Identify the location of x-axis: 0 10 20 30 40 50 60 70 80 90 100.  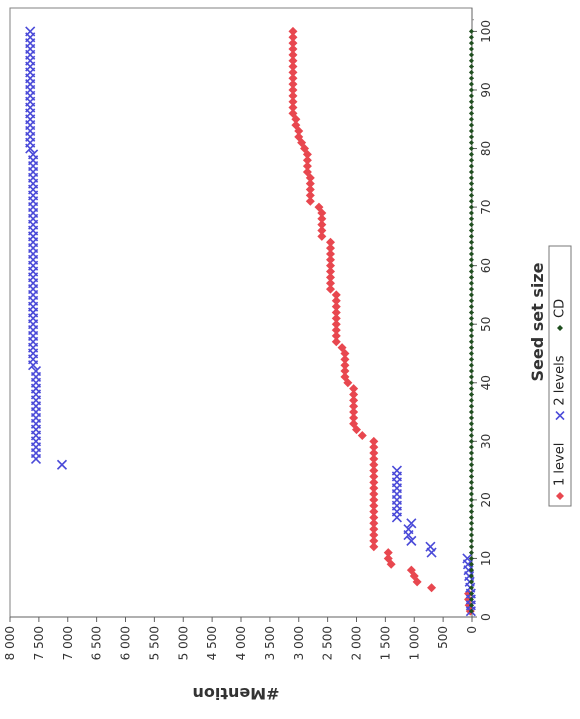
(482, 314).